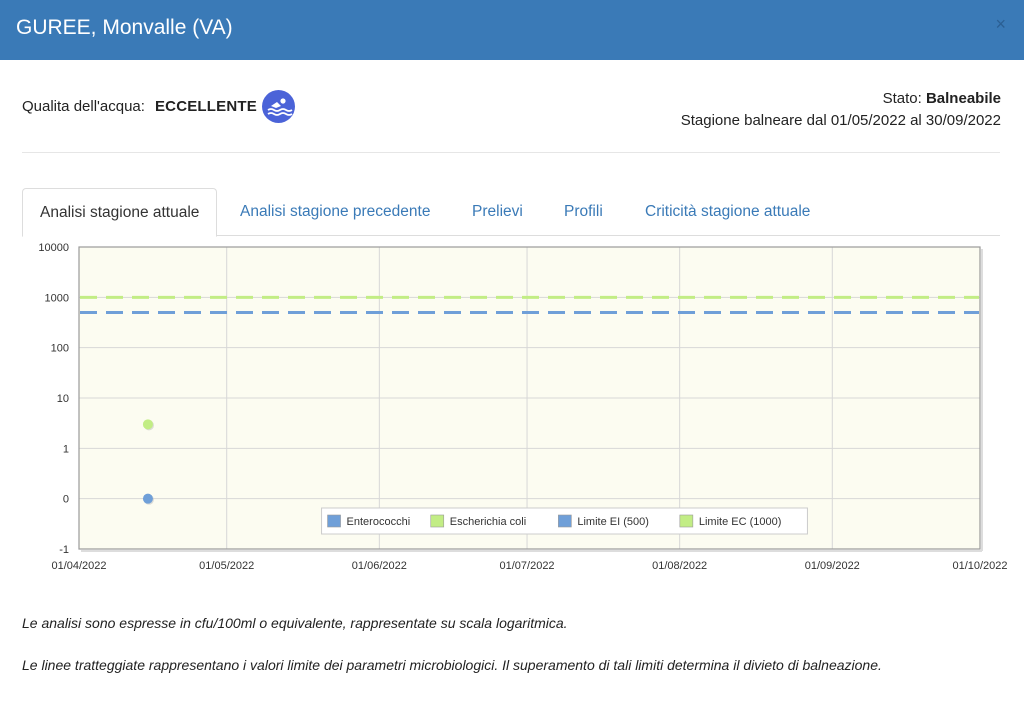 Image resolution: width=1024 pixels, height=712 pixels. Describe the element at coordinates (57, 298) in the screenshot. I see `y-tick-label: 1000` at that location.